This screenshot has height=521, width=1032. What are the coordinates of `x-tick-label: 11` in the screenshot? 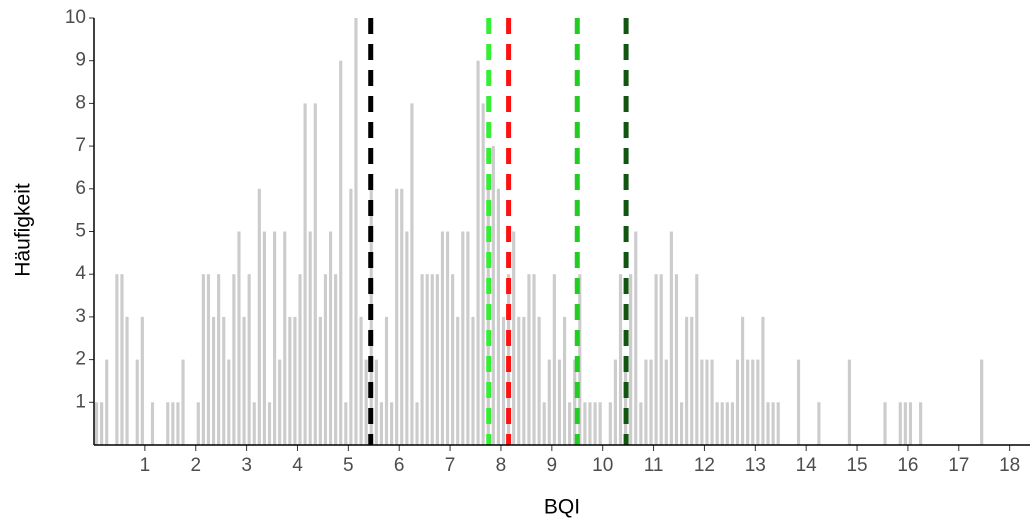 It's located at (654, 465).